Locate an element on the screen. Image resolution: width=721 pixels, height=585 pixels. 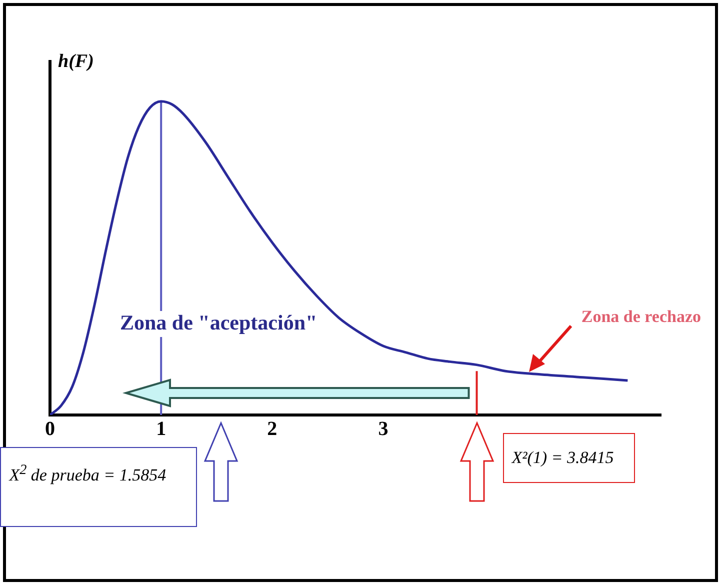
annotation: Zona de "aceptación" is located at coordinates (219, 322).